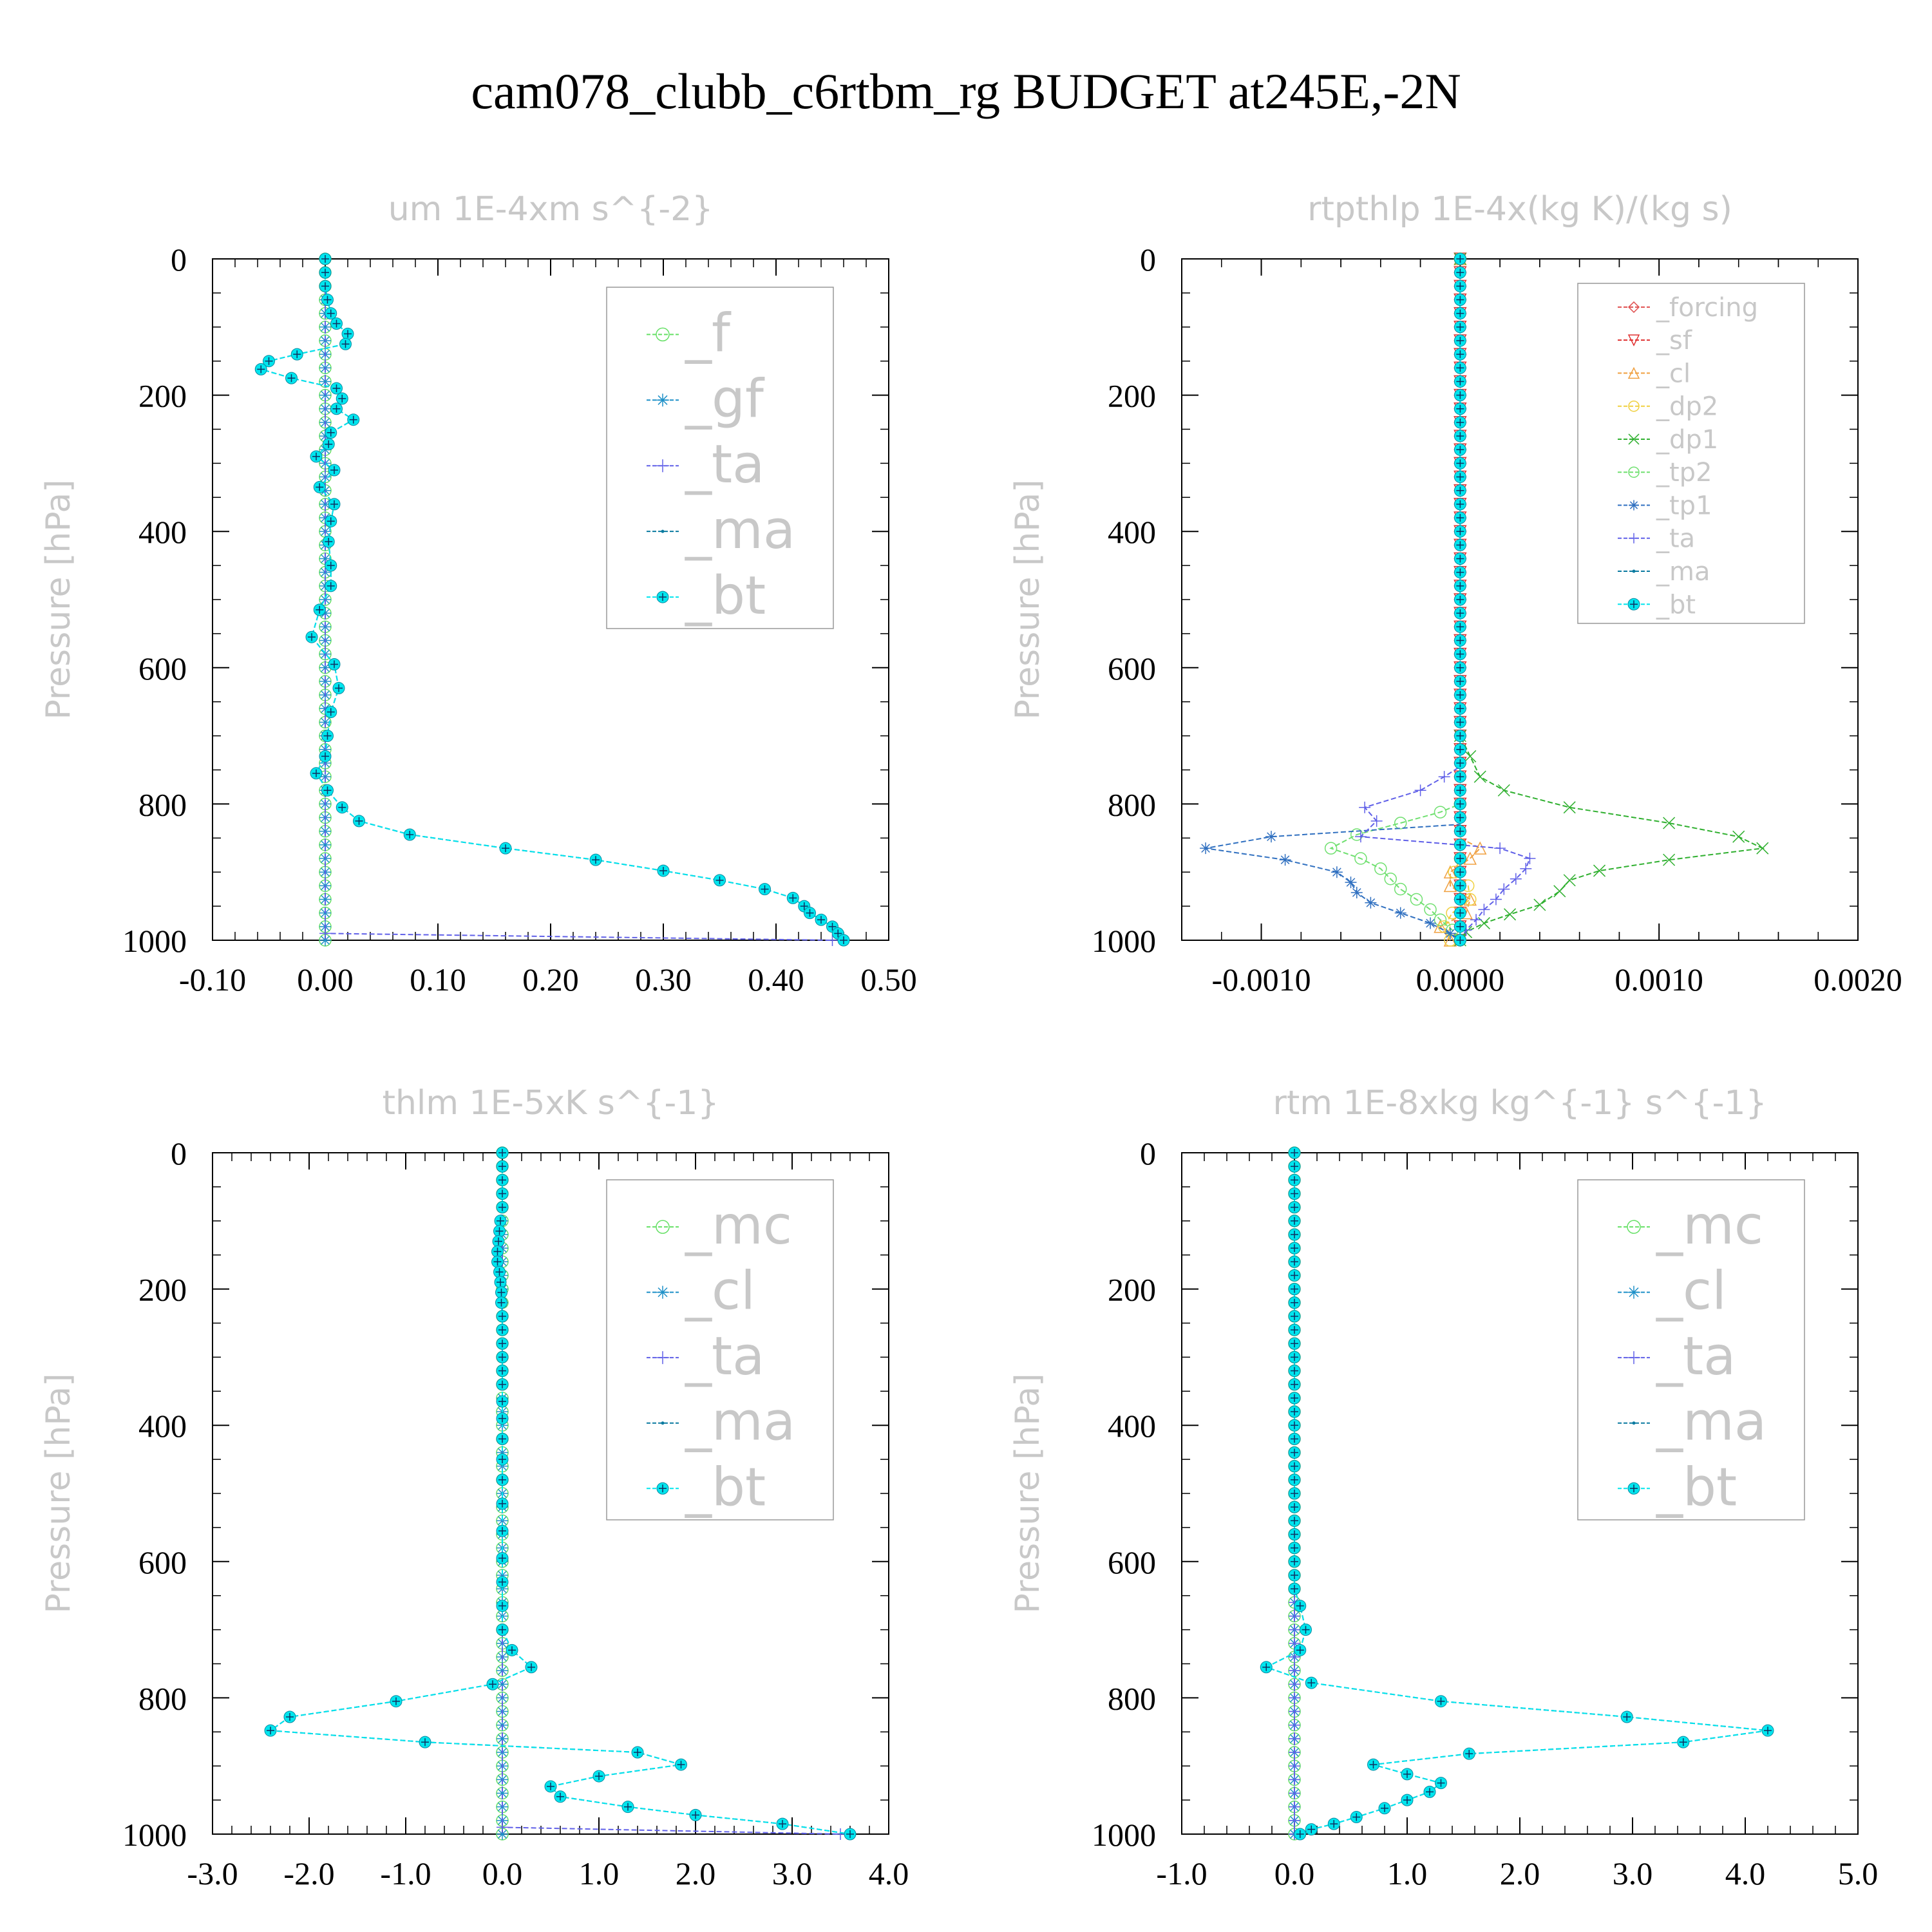 The image size is (1932, 1932). I want to click on series-line-cl, so click(1460, 600).